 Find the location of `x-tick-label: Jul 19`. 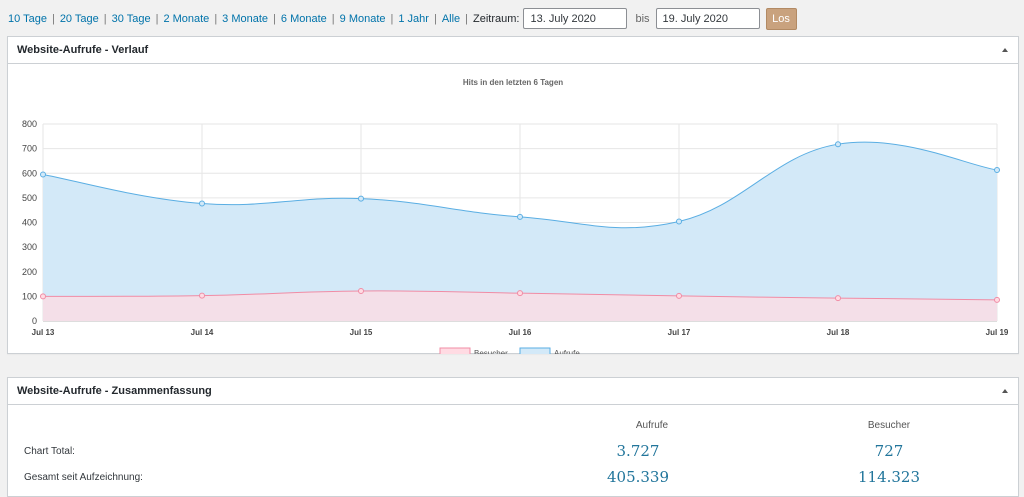

x-tick-label: Jul 19 is located at coordinates (997, 332).